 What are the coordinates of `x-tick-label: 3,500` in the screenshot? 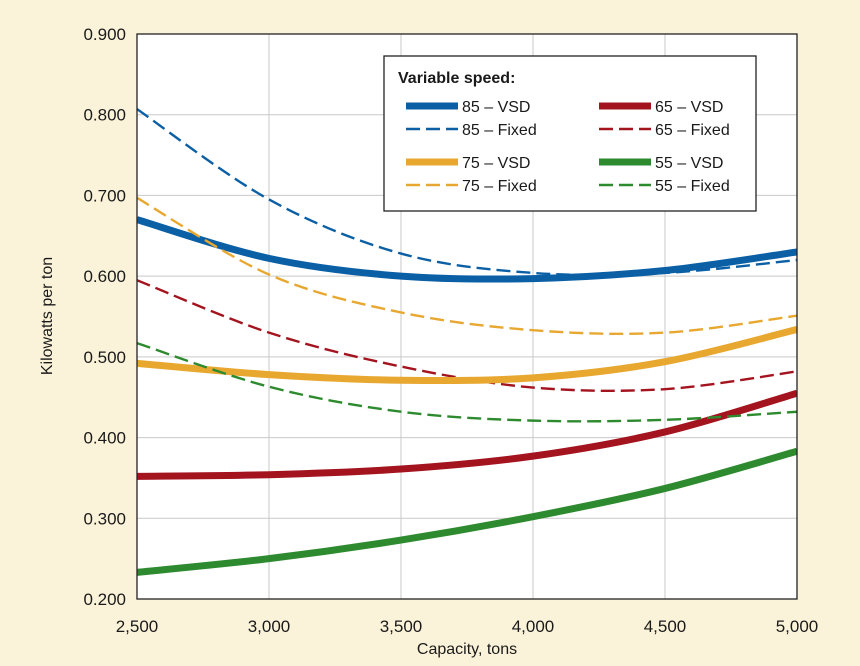 It's located at (401, 626).